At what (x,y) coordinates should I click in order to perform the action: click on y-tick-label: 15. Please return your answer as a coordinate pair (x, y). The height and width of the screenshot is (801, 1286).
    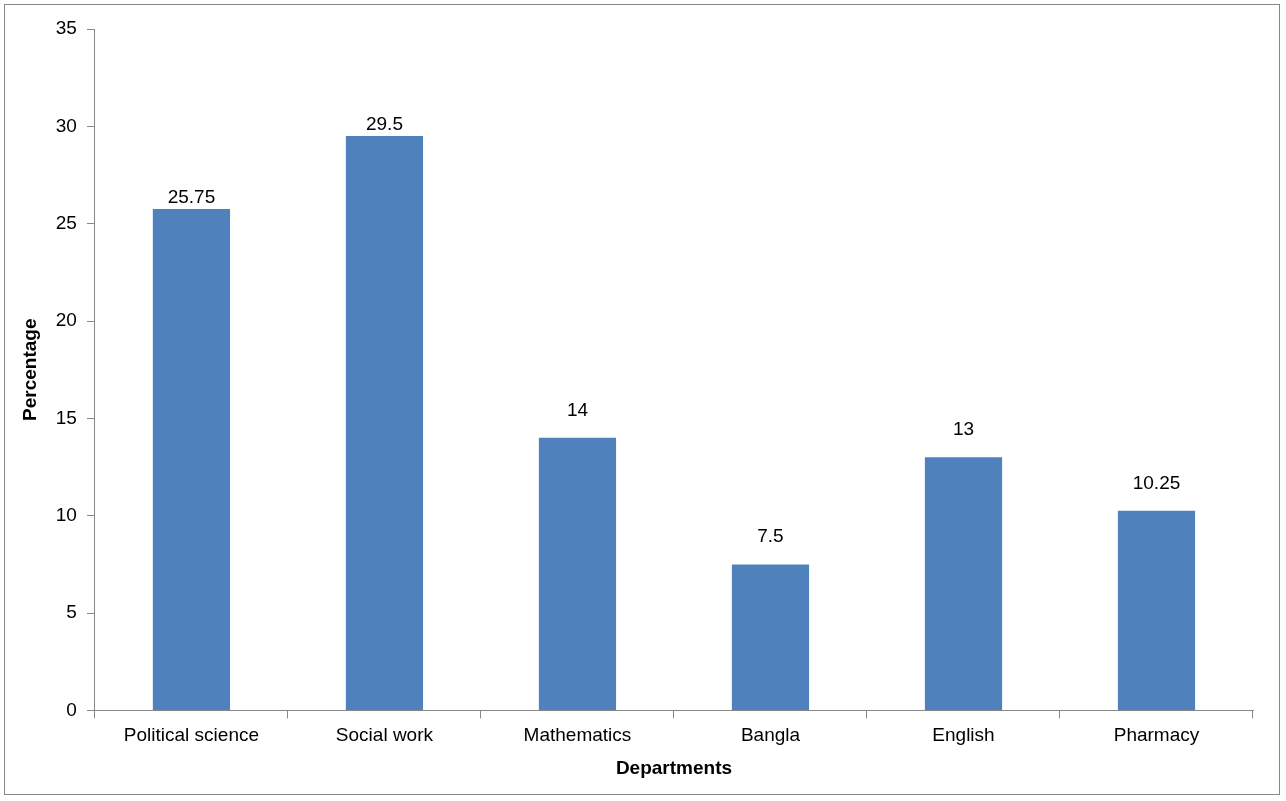
    Looking at the image, I should click on (66, 417).